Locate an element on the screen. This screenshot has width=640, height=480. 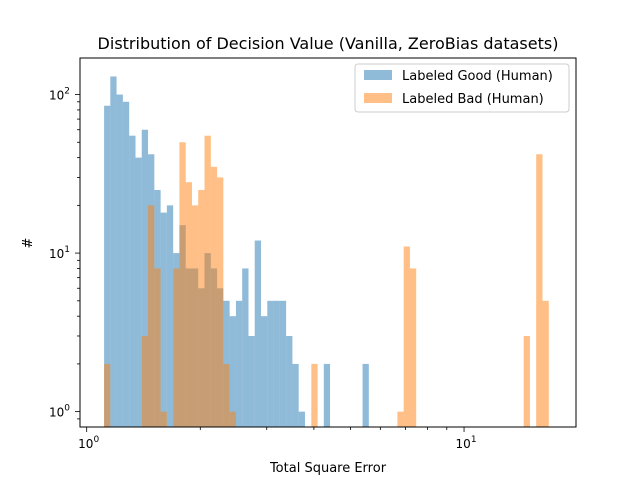
legend-label-bad: Labeled Bad (Human) is located at coordinates (473, 99).